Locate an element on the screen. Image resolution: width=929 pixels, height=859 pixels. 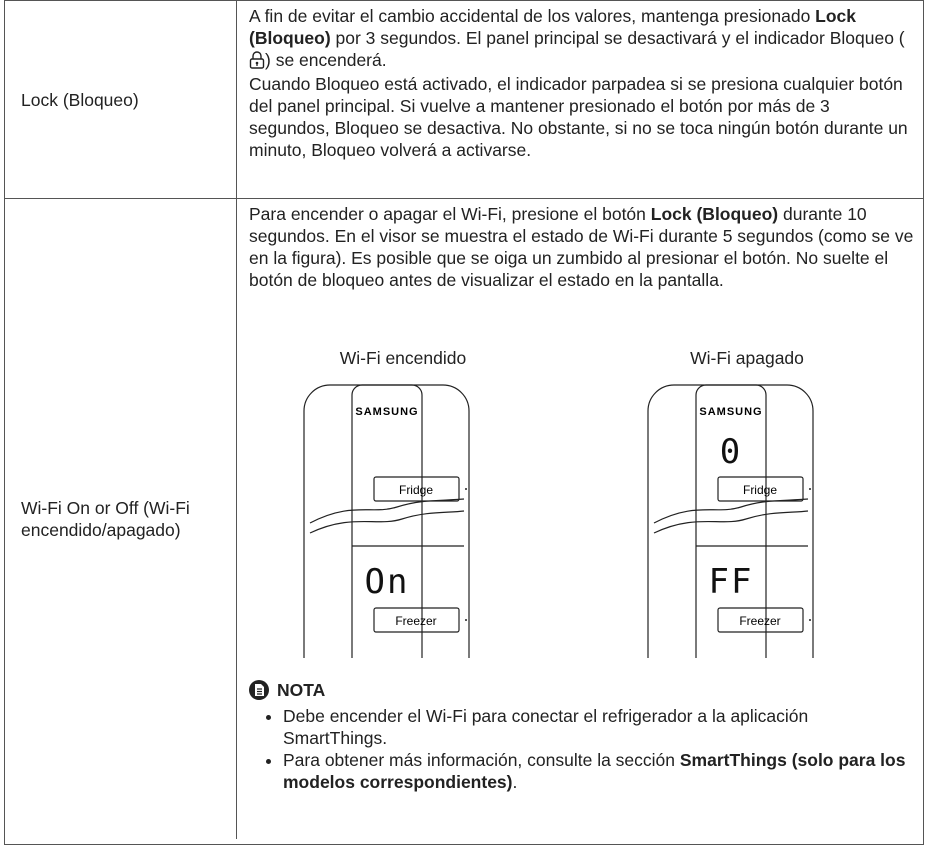
panel-illustration: SAMSUNG Fridge Freezer On is located at coordinates (386, 521).